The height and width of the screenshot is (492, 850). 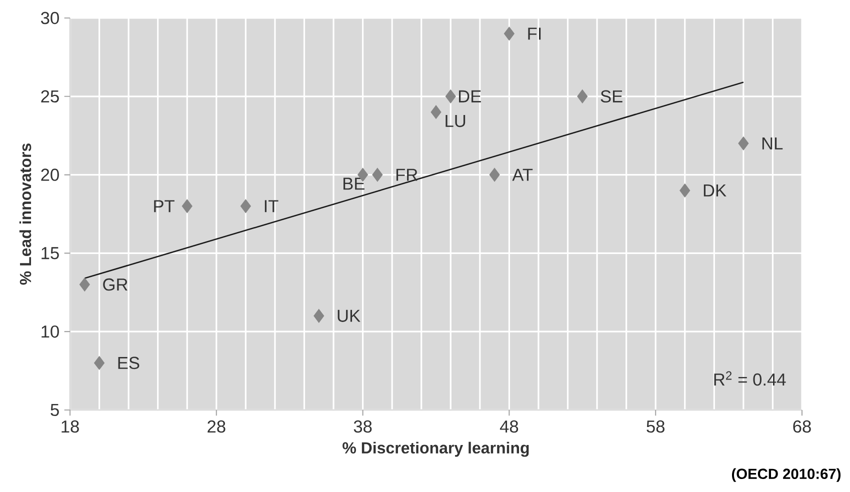 What do you see at coordinates (522, 174) in the screenshot?
I see `annotation: AT` at bounding box center [522, 174].